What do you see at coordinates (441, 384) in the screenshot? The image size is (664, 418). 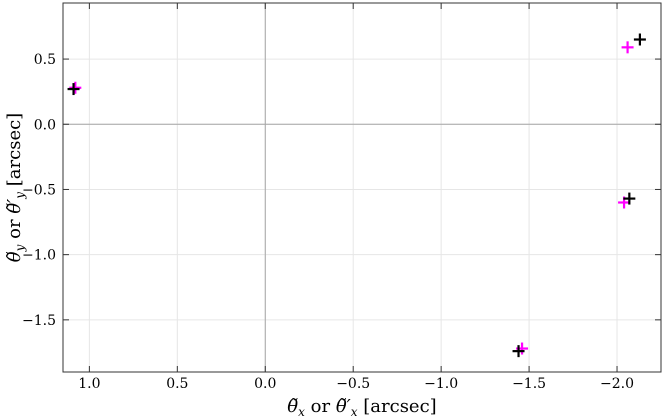 I see `x-tick-label: −1.0` at bounding box center [441, 384].